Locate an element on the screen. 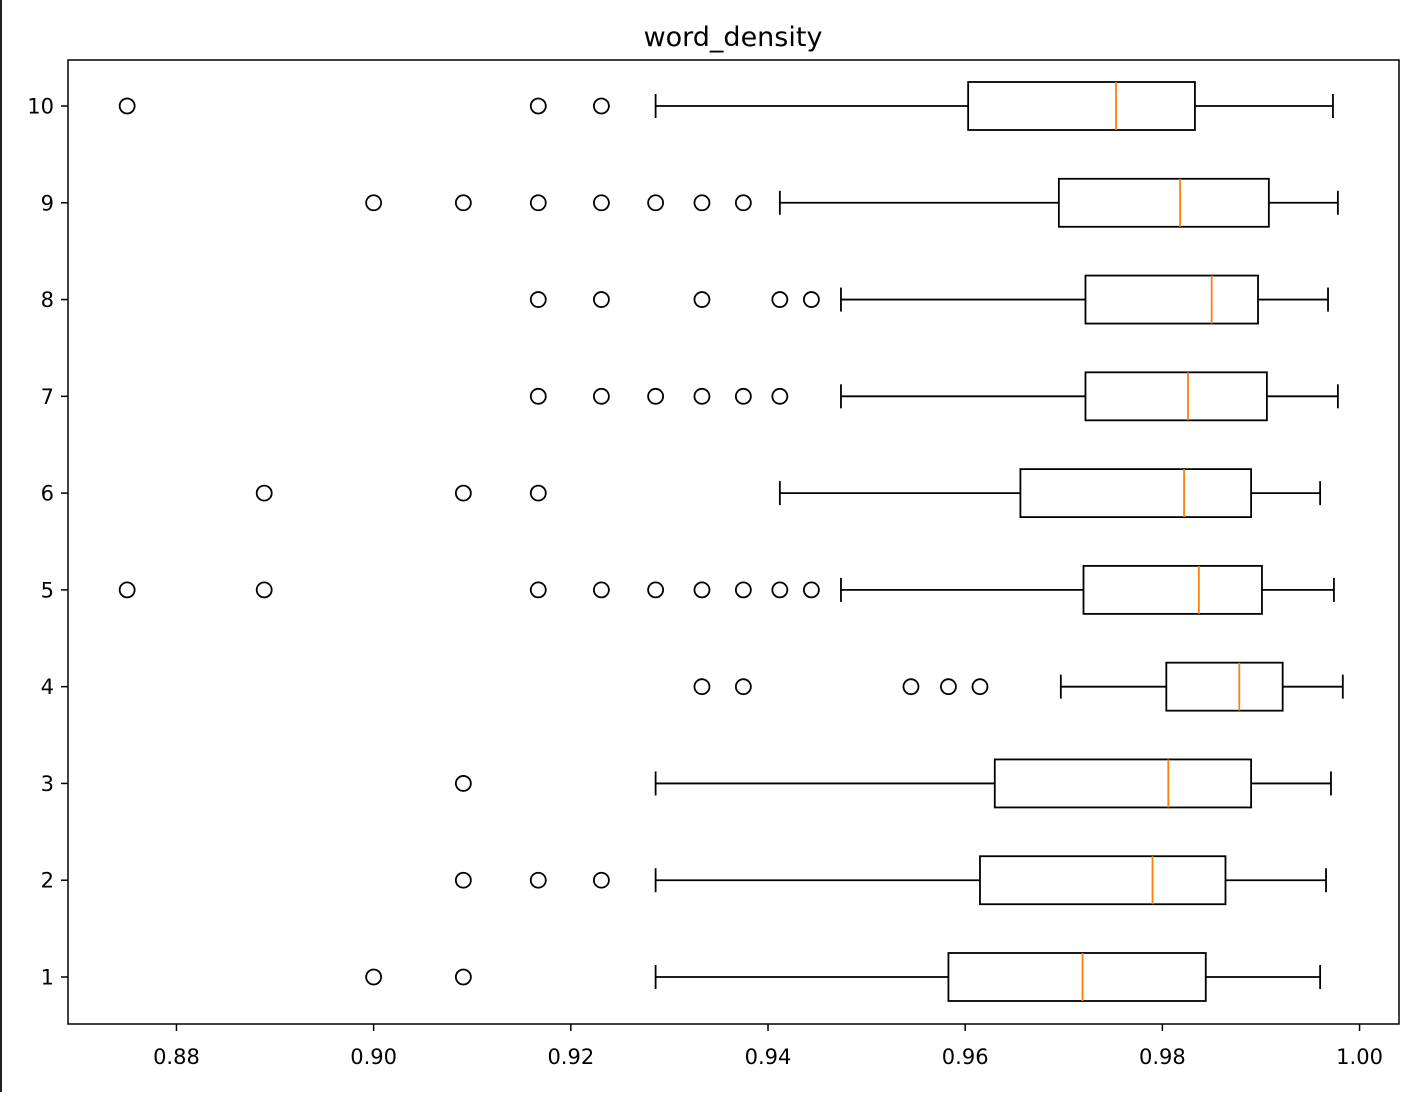 The width and height of the screenshot is (1406, 1097). y-tick-label: 7 is located at coordinates (47, 397).